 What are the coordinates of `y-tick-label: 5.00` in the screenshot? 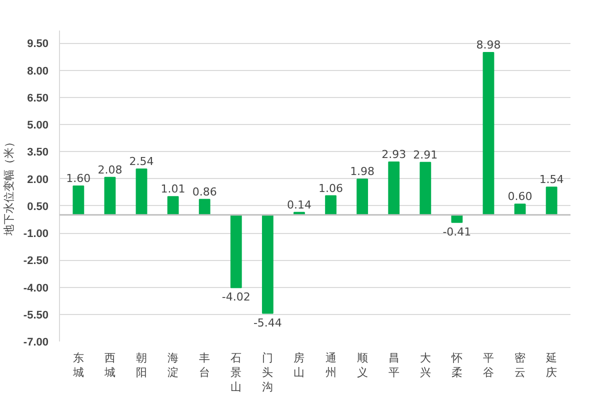 It's located at (38, 126).